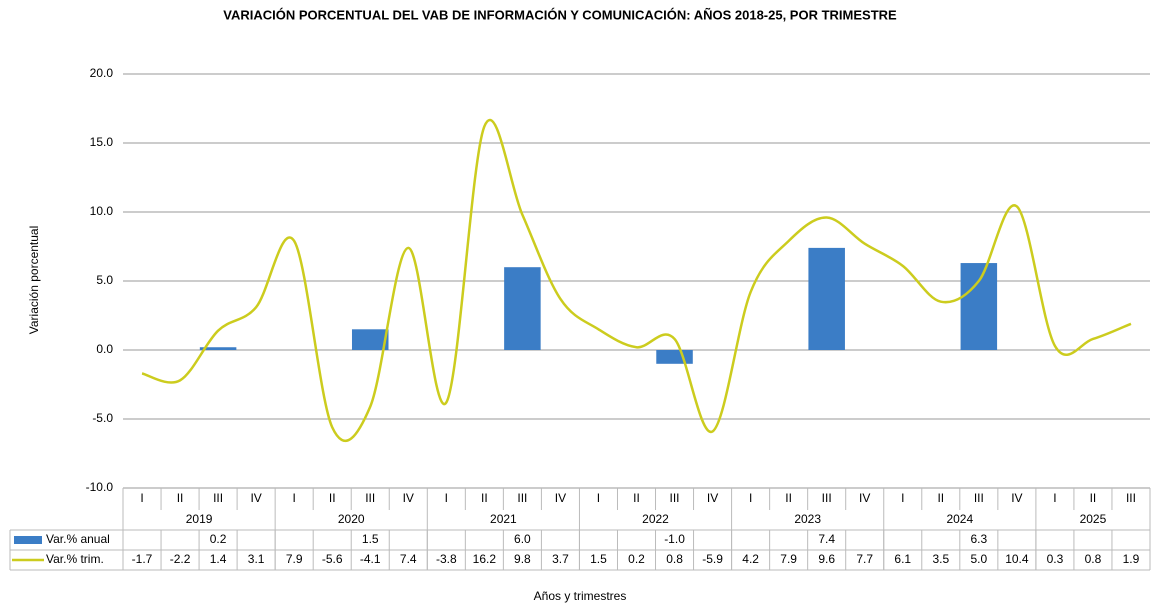  What do you see at coordinates (1055, 559) in the screenshot?
I see `data-label: 0.3` at bounding box center [1055, 559].